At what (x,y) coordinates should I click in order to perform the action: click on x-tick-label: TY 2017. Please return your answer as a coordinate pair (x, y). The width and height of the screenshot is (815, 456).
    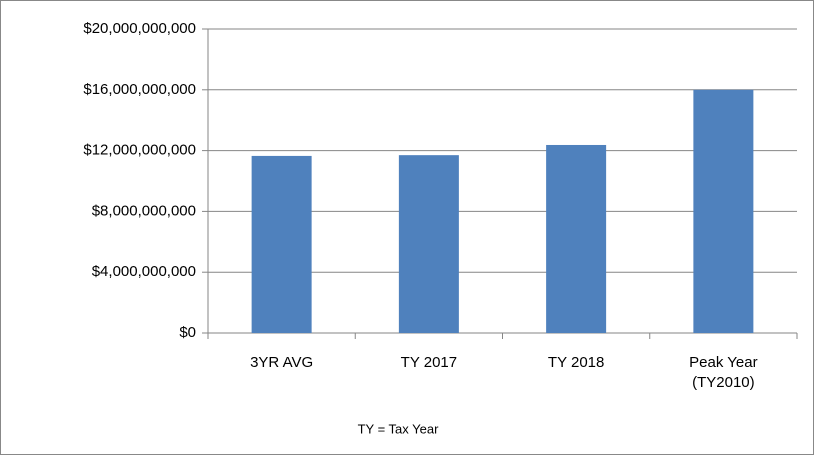
    Looking at the image, I should click on (429, 362).